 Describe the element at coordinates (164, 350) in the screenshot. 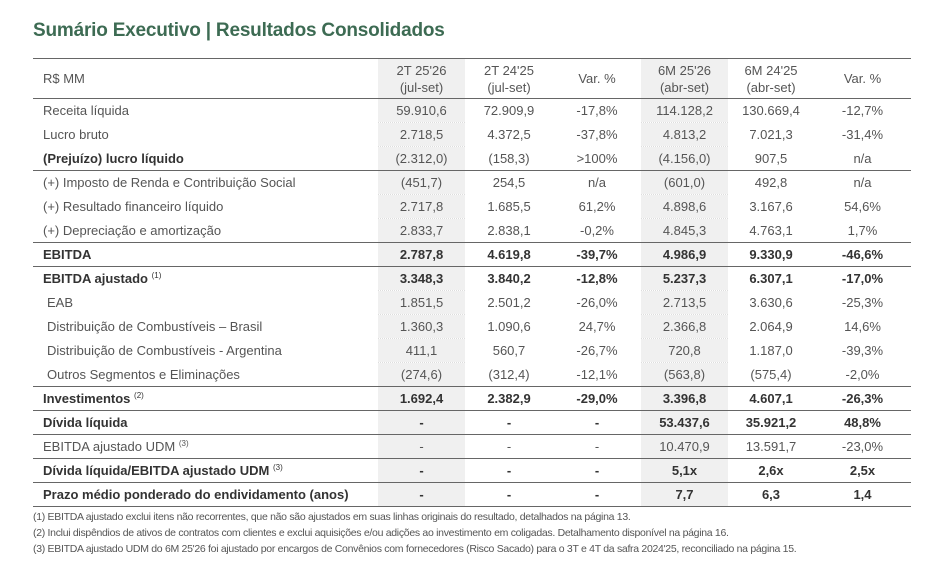

I see `row-label-text: Distribuição de Combustíveis - Argentina` at that location.